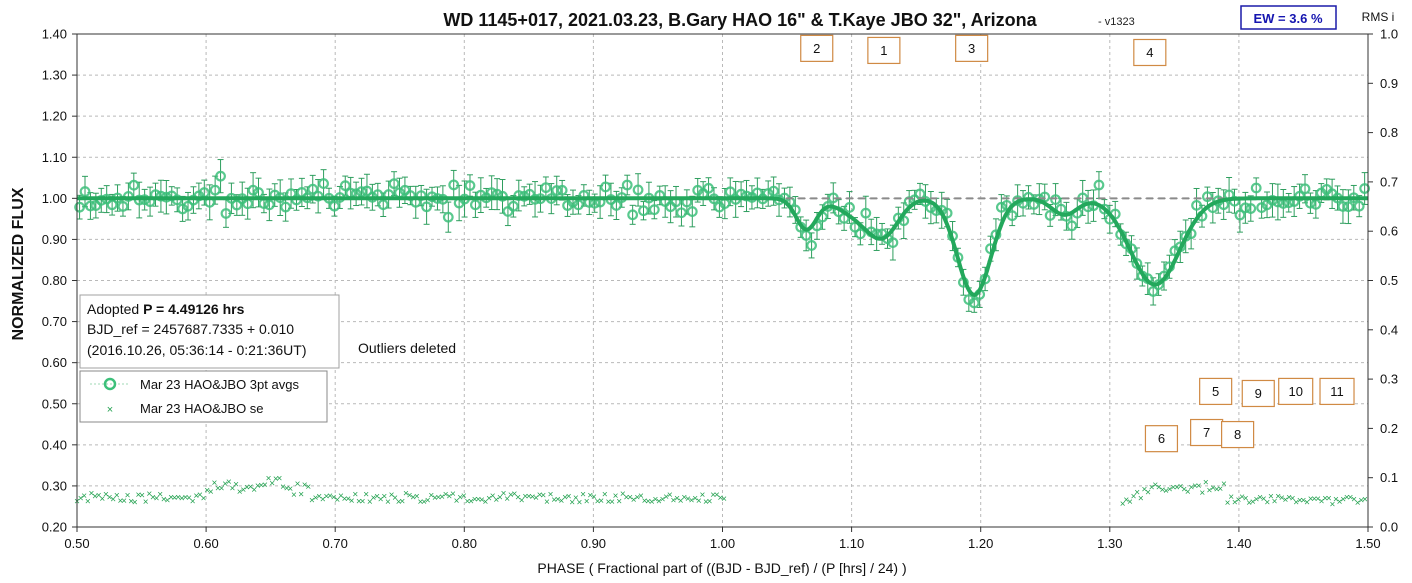 This screenshot has width=1412, height=583. I want to click on dip-marker-label: 10, so click(1295, 391).